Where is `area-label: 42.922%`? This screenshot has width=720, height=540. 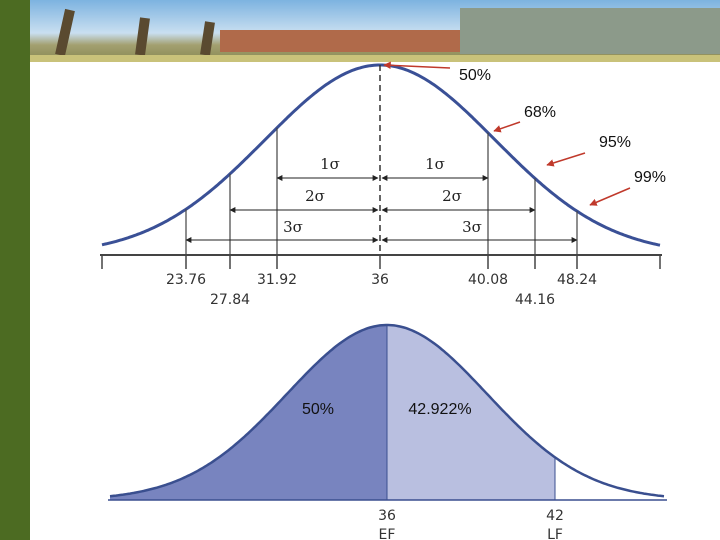 area-label: 42.922% is located at coordinates (439, 409).